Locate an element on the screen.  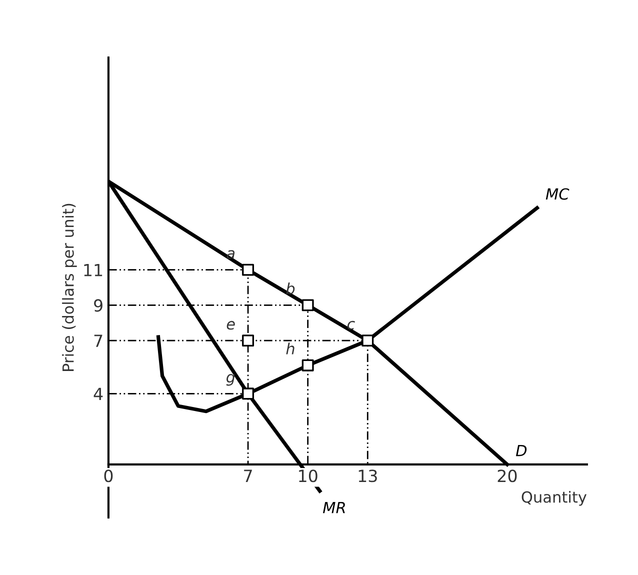
annotation: b is located at coordinates (290, 288).